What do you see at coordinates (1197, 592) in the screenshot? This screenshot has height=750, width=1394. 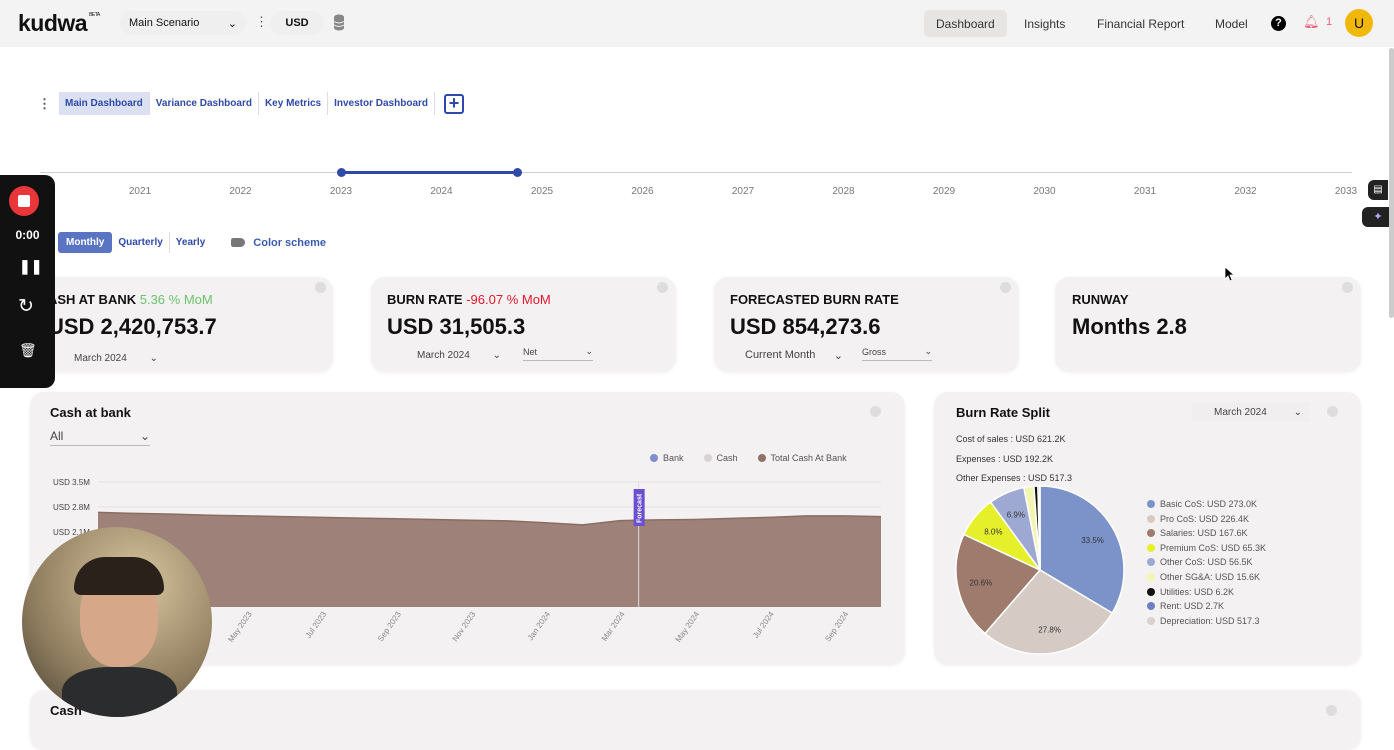 I see `legend-label: Utilities: USD 6.2K` at bounding box center [1197, 592].